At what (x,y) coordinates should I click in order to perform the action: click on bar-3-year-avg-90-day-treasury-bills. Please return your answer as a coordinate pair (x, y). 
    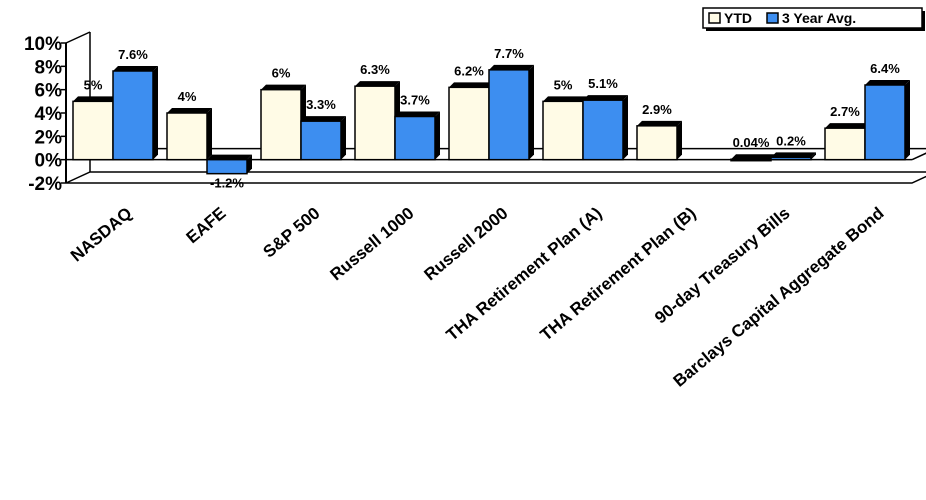
    Looking at the image, I should click on (793, 156).